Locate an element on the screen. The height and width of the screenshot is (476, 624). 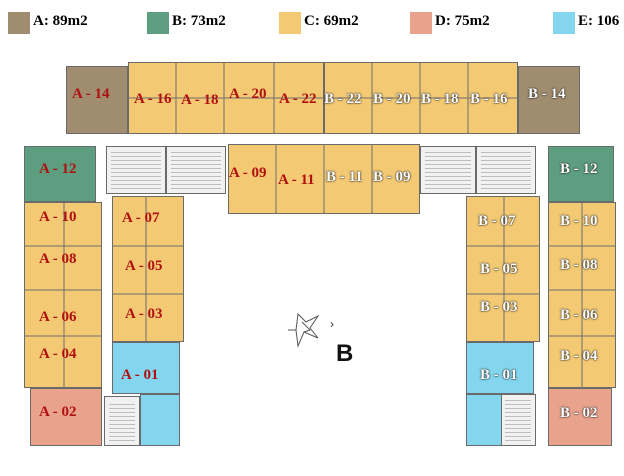
unit-block-a14 is located at coordinates (97, 100).